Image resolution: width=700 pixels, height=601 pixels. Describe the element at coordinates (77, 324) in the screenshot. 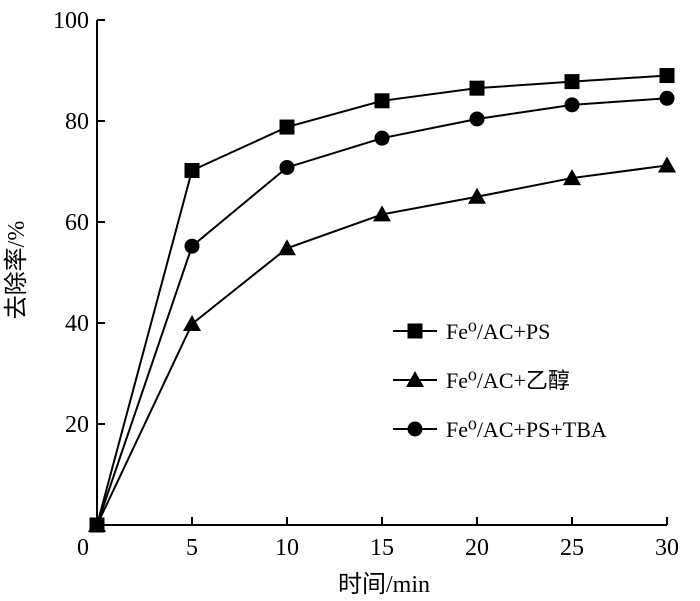

I see `y-tick-label: 40` at that location.